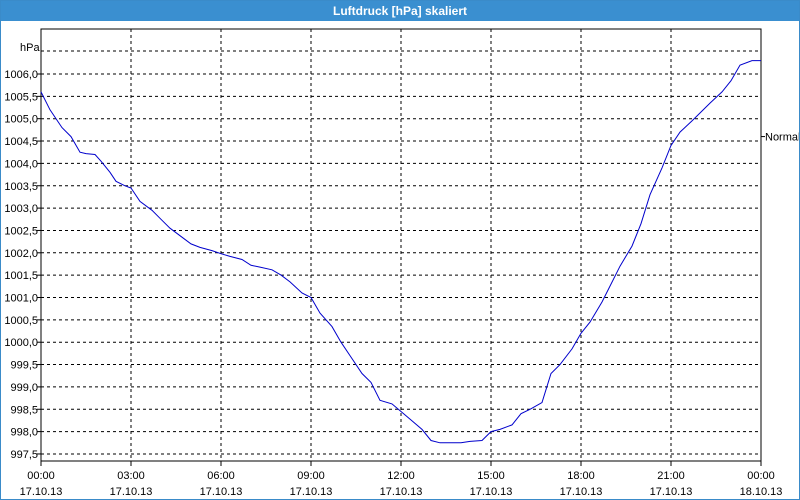 Image resolution: width=800 pixels, height=500 pixels. Describe the element at coordinates (24, 366) in the screenshot. I see `y-tick-label: 999,5` at that location.